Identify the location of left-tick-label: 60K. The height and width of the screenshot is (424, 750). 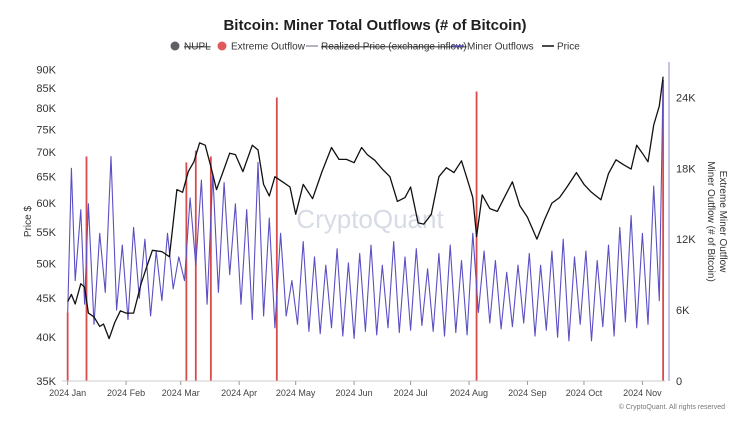
(46, 204).